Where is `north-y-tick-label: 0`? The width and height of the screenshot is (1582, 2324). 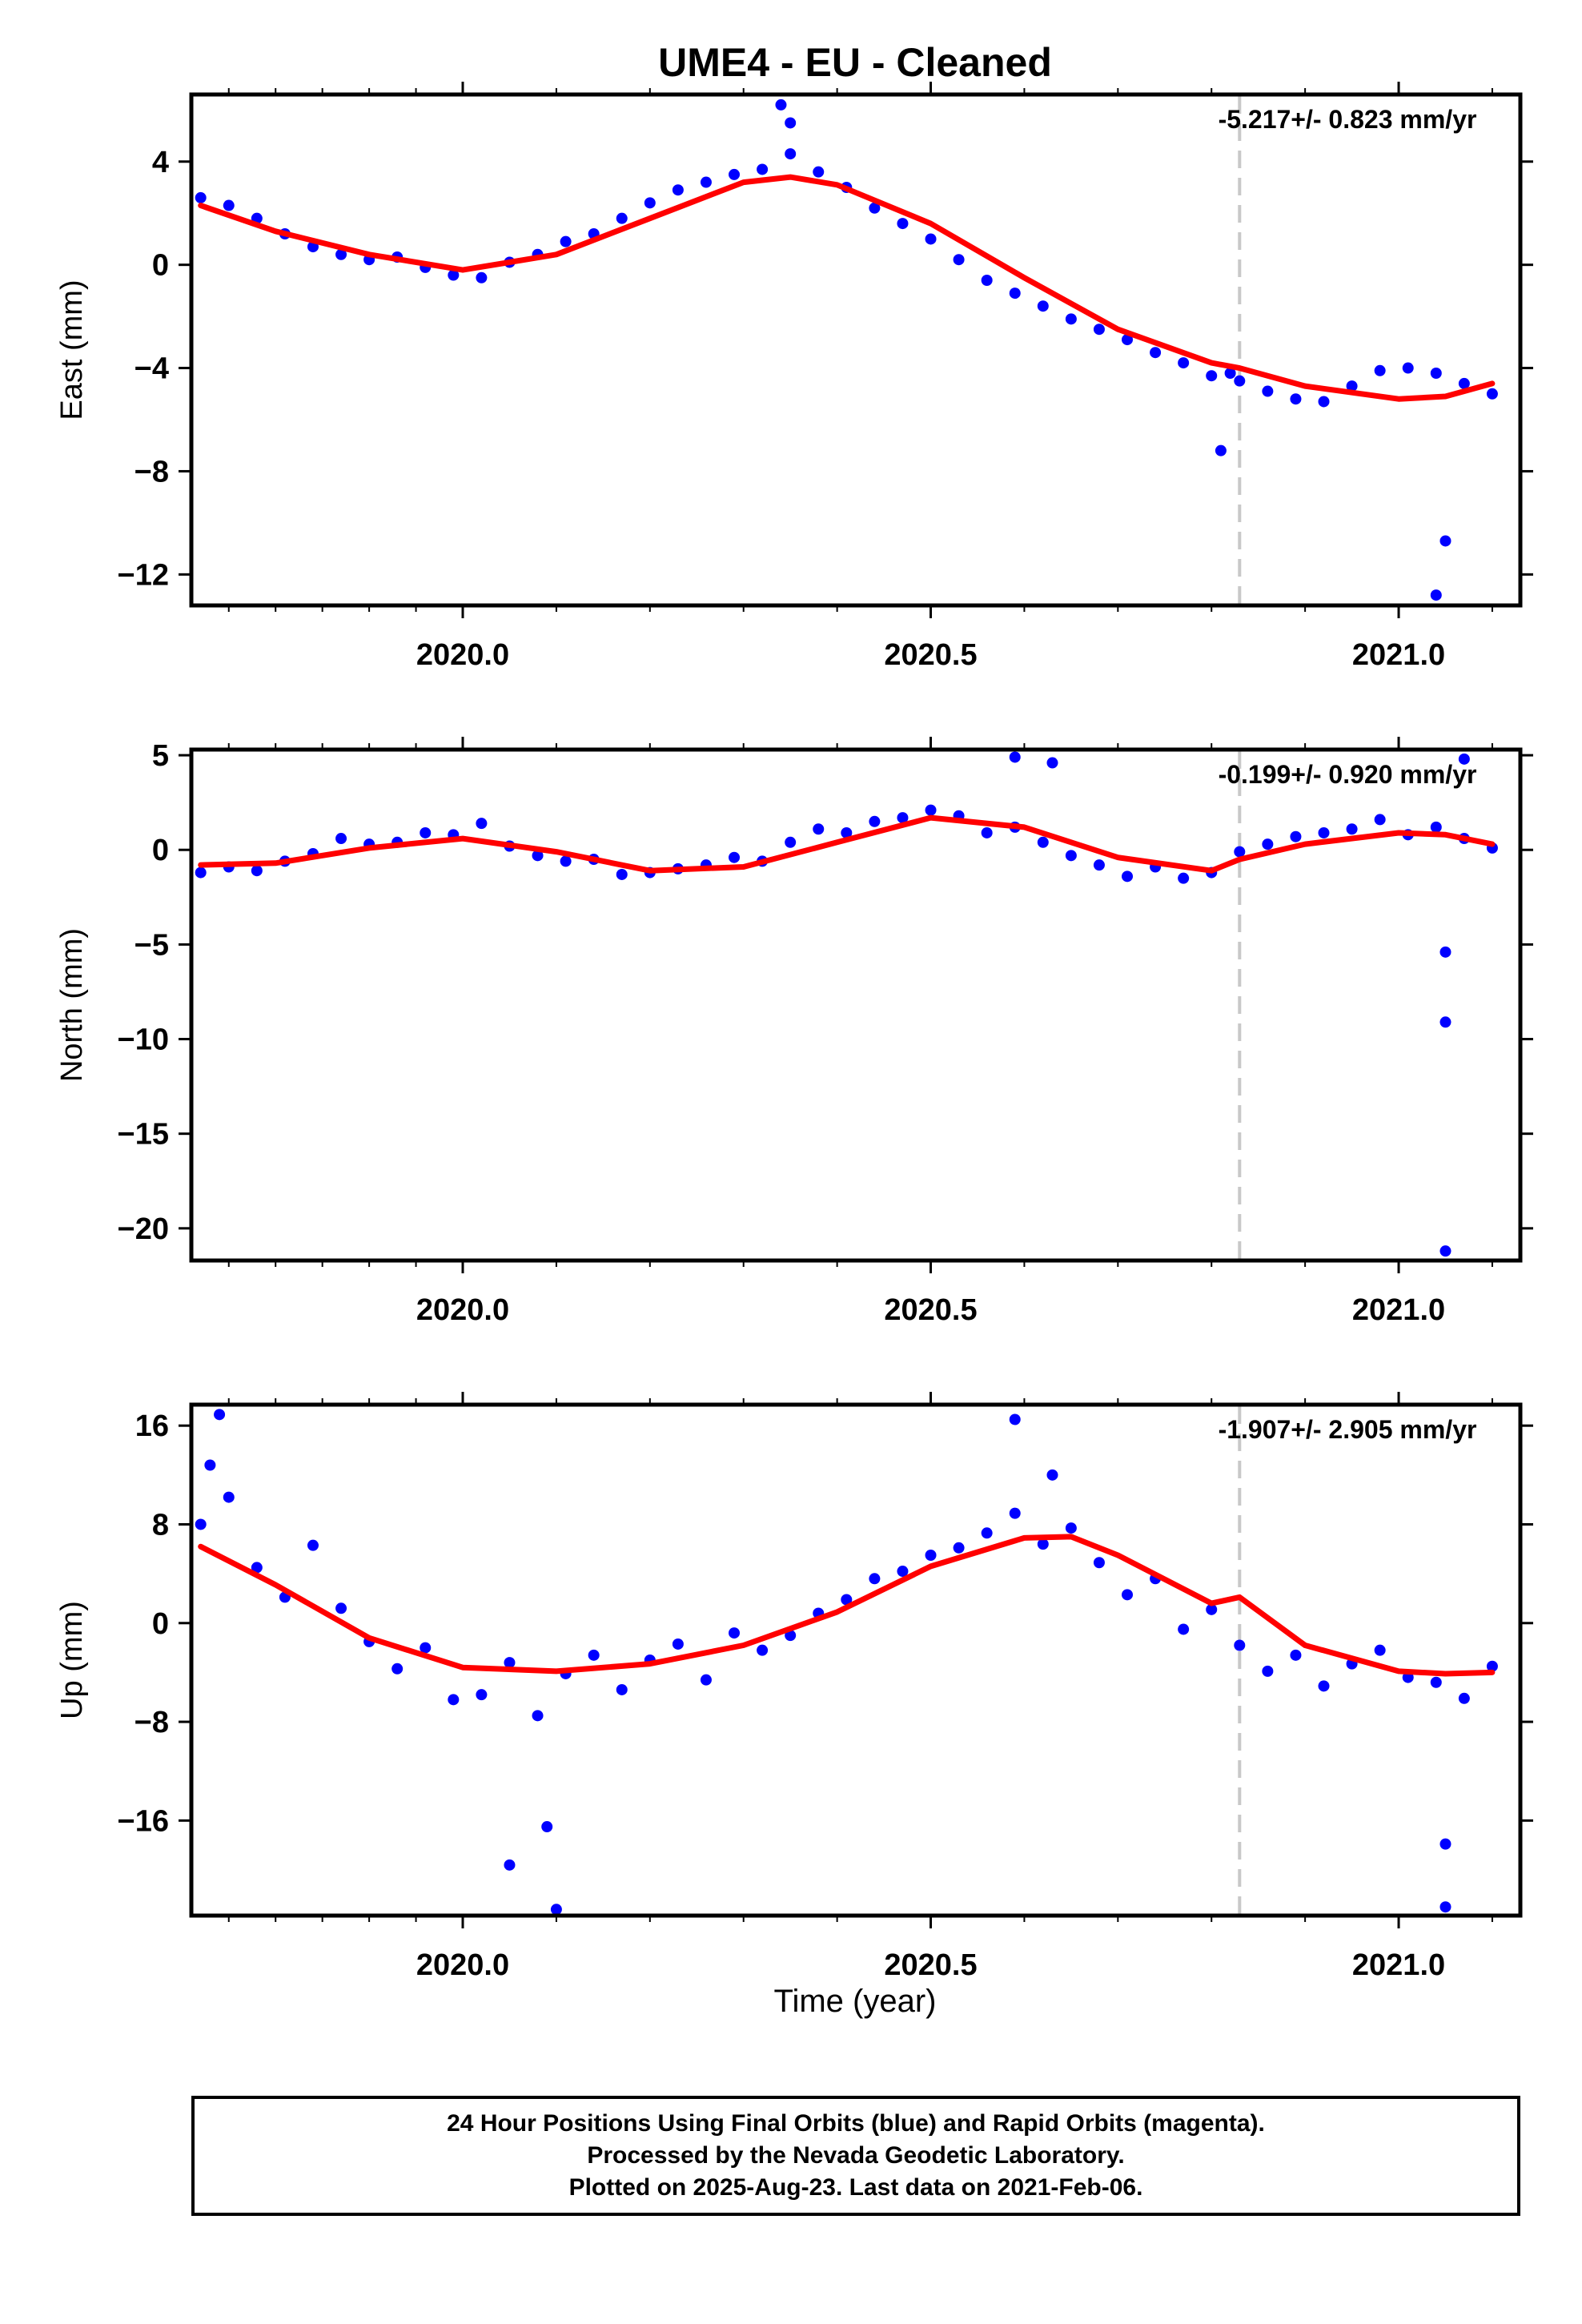 north-y-tick-label: 0 is located at coordinates (161, 851).